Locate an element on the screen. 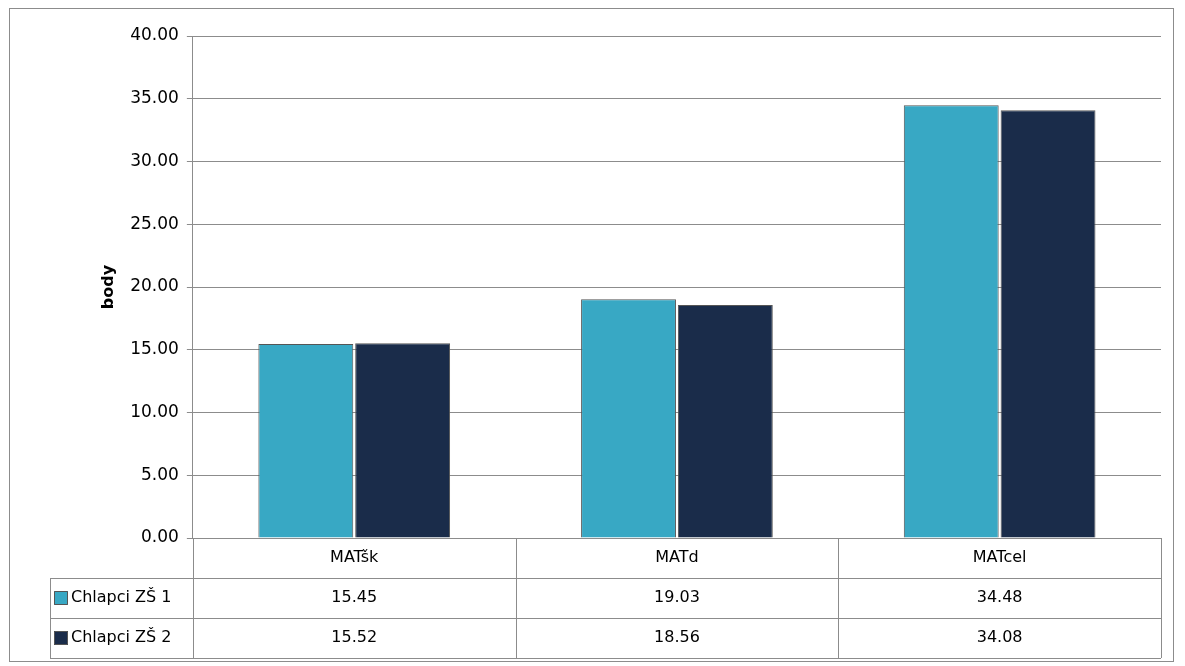  x-tick-label: MATcel is located at coordinates (999, 557).